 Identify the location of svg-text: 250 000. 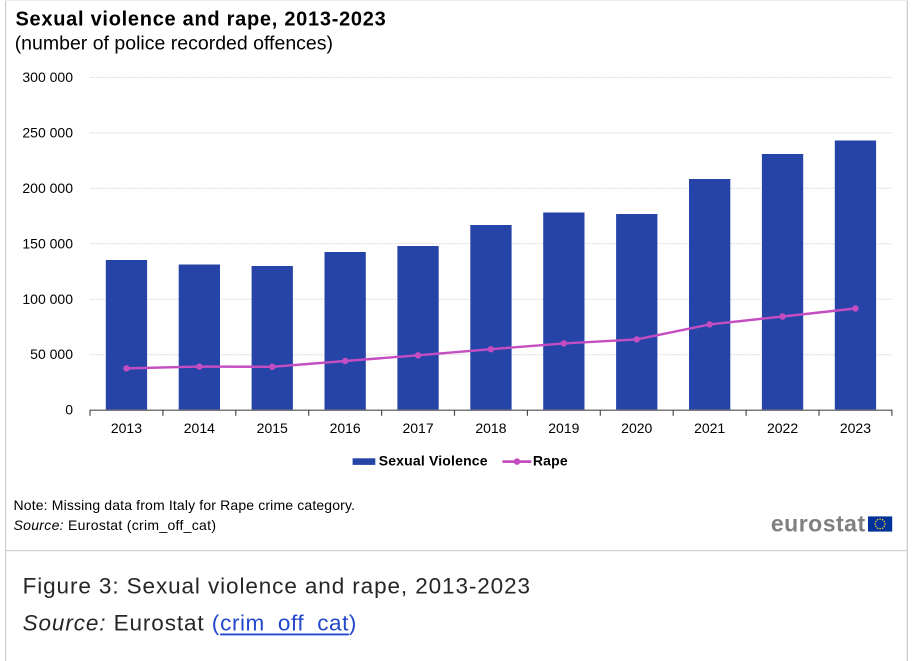
(47, 132).